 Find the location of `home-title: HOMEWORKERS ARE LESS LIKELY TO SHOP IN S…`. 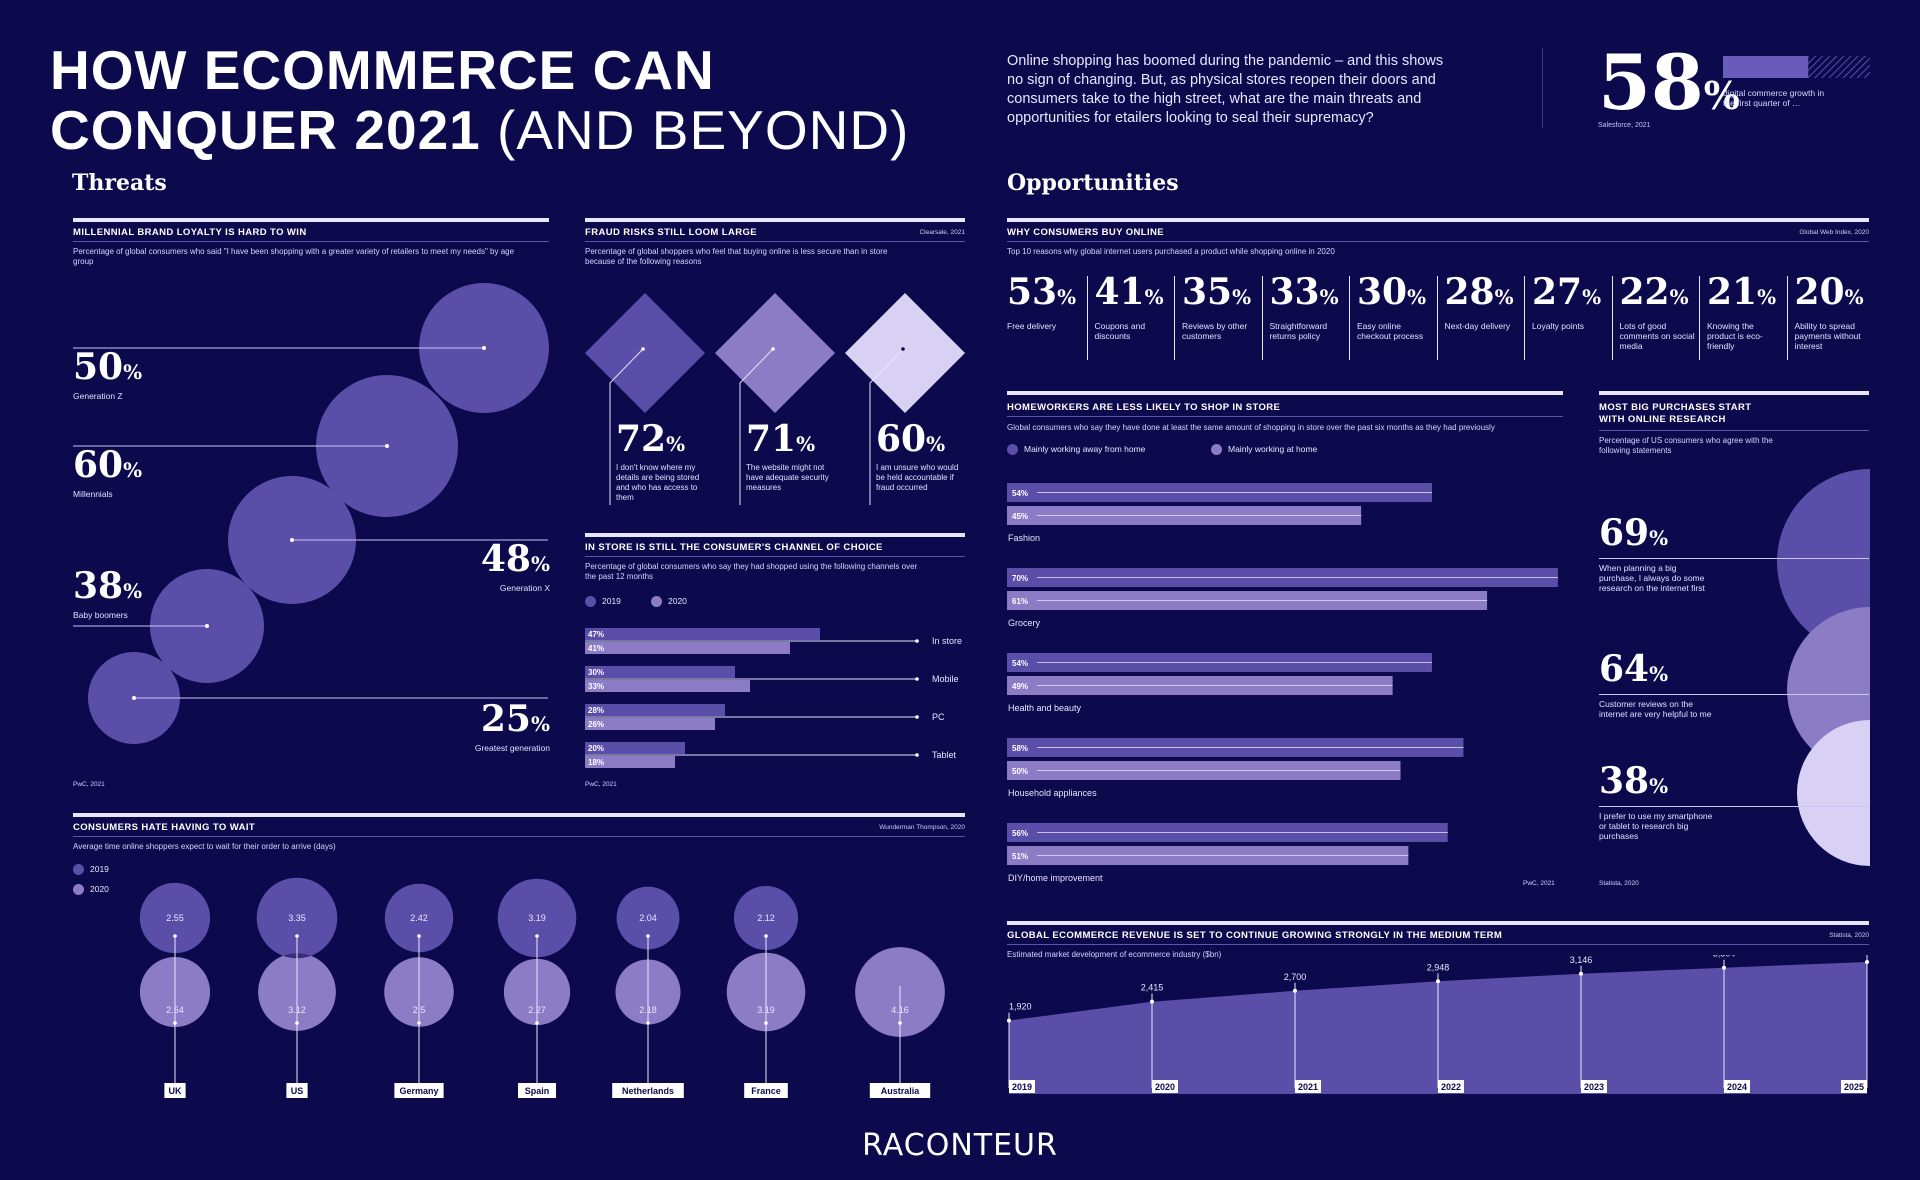

home-title: HOMEWORKERS ARE LESS LIKELY TO SHOP IN S… is located at coordinates (1144, 407).